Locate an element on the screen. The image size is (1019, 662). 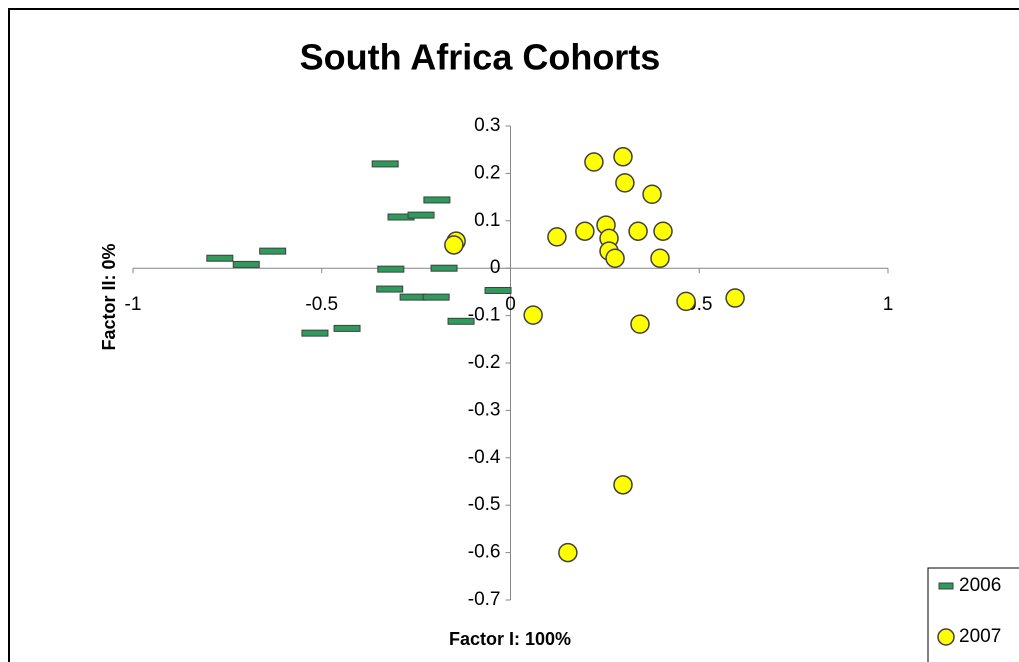
y-tick-label: 0.3 is located at coordinates (487, 125).